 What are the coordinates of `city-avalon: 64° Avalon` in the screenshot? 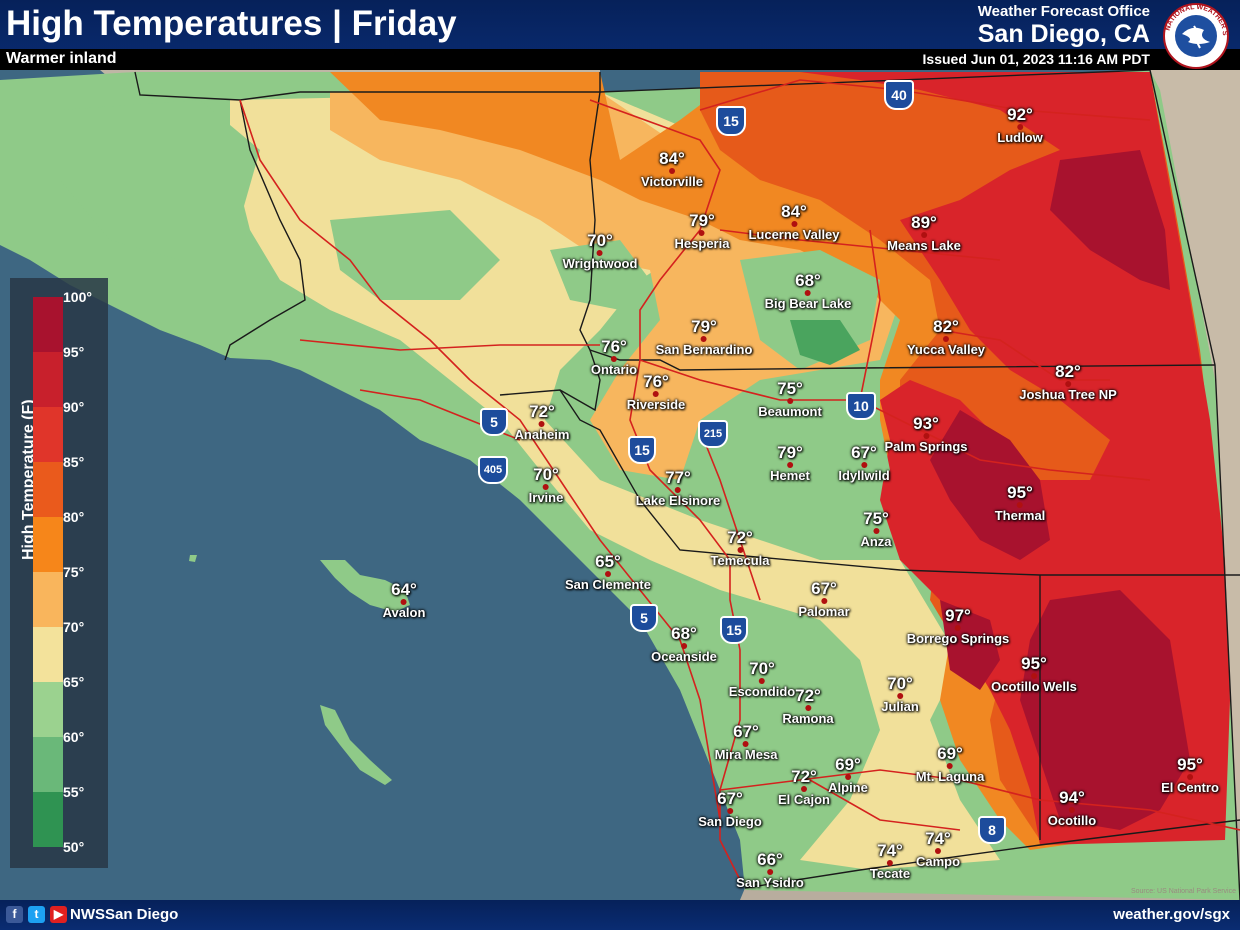 It's located at (404, 600).